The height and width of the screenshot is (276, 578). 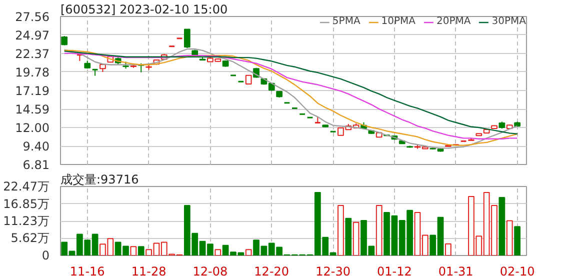 What do you see at coordinates (32, 72) in the screenshot?
I see `y-tick-label: 19.78` at bounding box center [32, 72].